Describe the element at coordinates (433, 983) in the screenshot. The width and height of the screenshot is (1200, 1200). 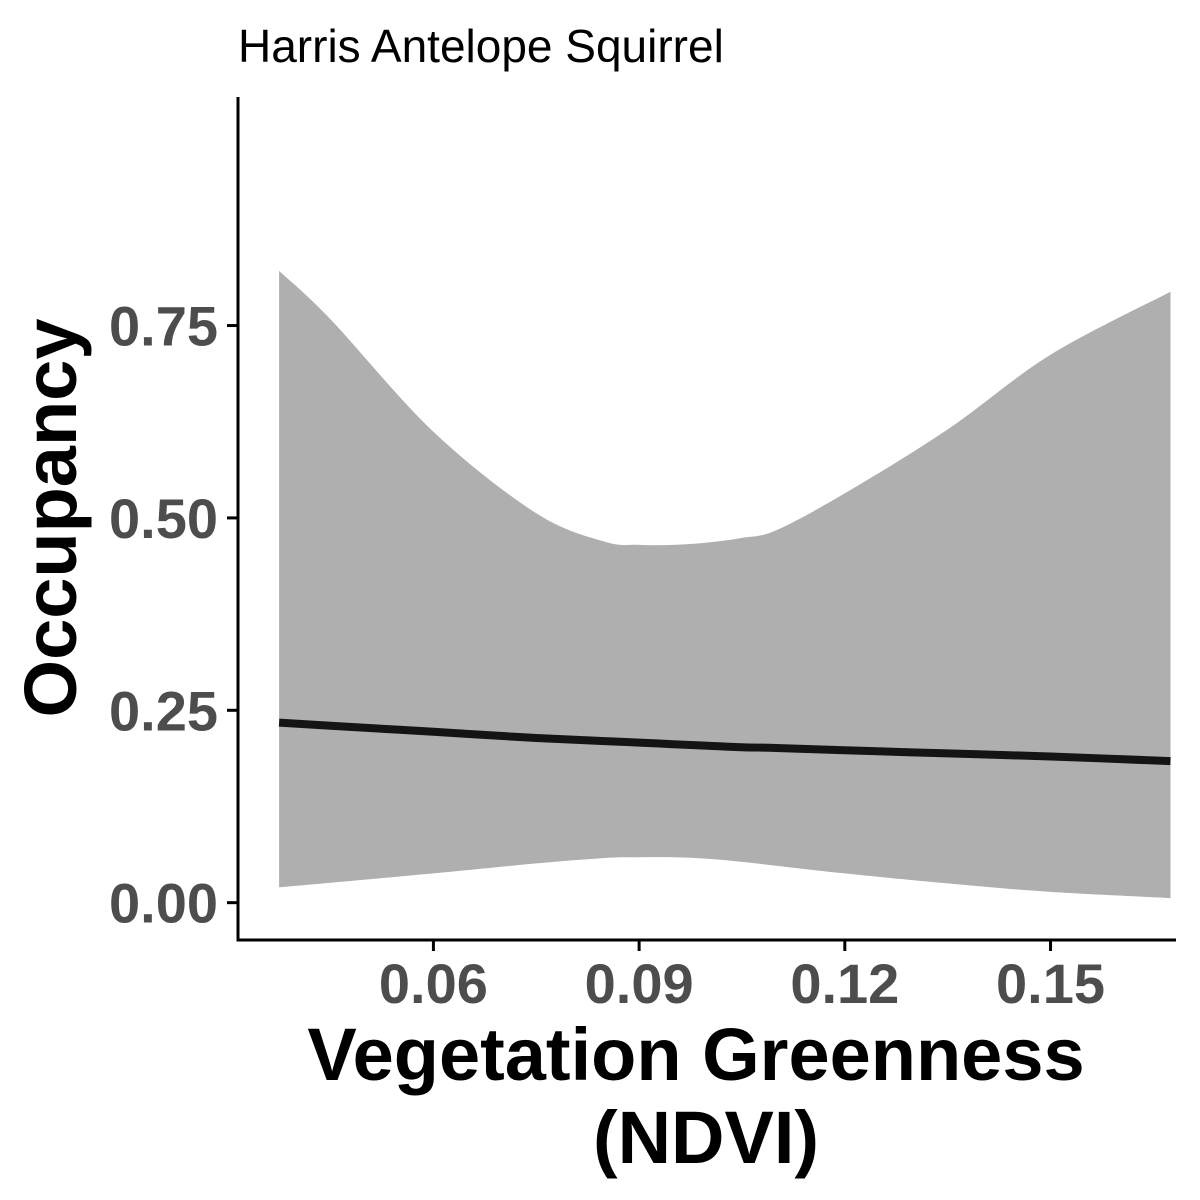
I see `x-tick-label: 0.06` at that location.